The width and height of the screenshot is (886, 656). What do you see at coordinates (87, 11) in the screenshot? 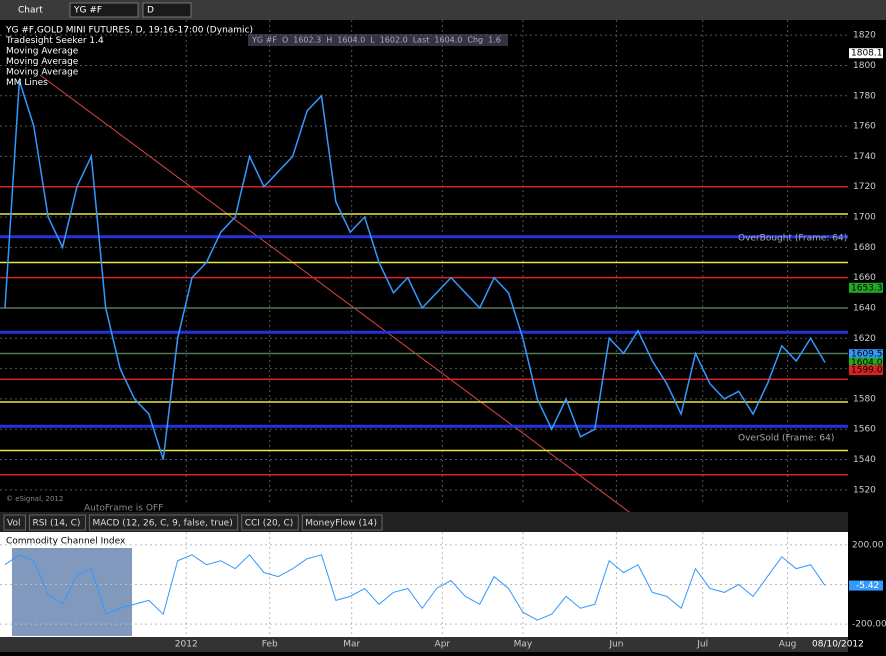
I see `symbol: YG #F` at bounding box center [87, 11].